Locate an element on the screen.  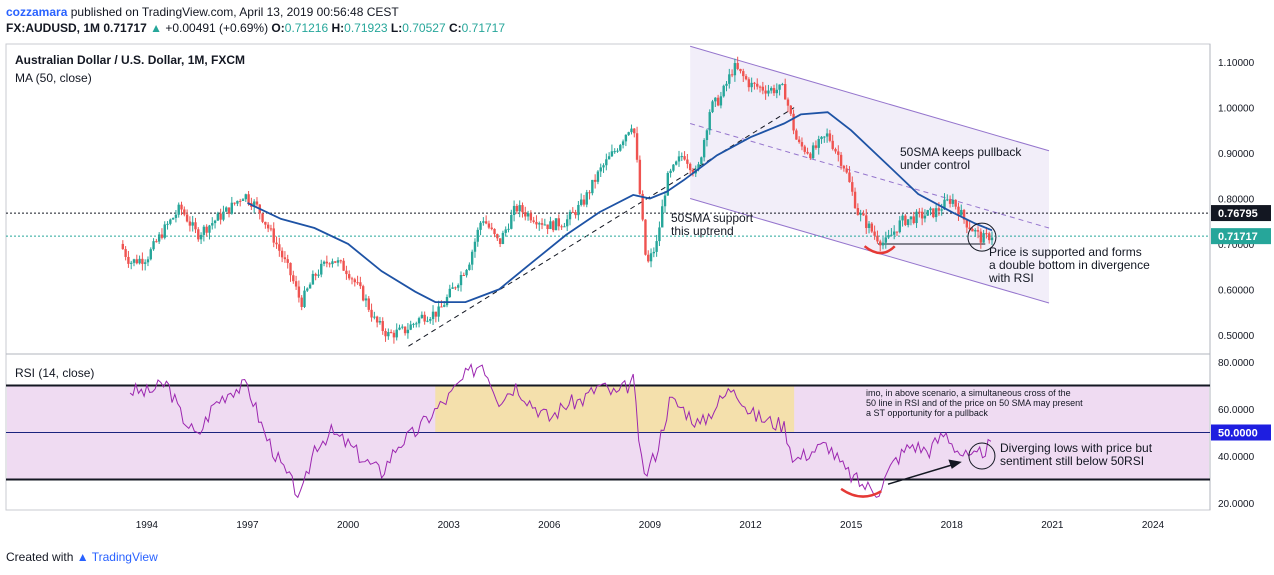
rsi-mid-tag is located at coordinates (1241, 432).